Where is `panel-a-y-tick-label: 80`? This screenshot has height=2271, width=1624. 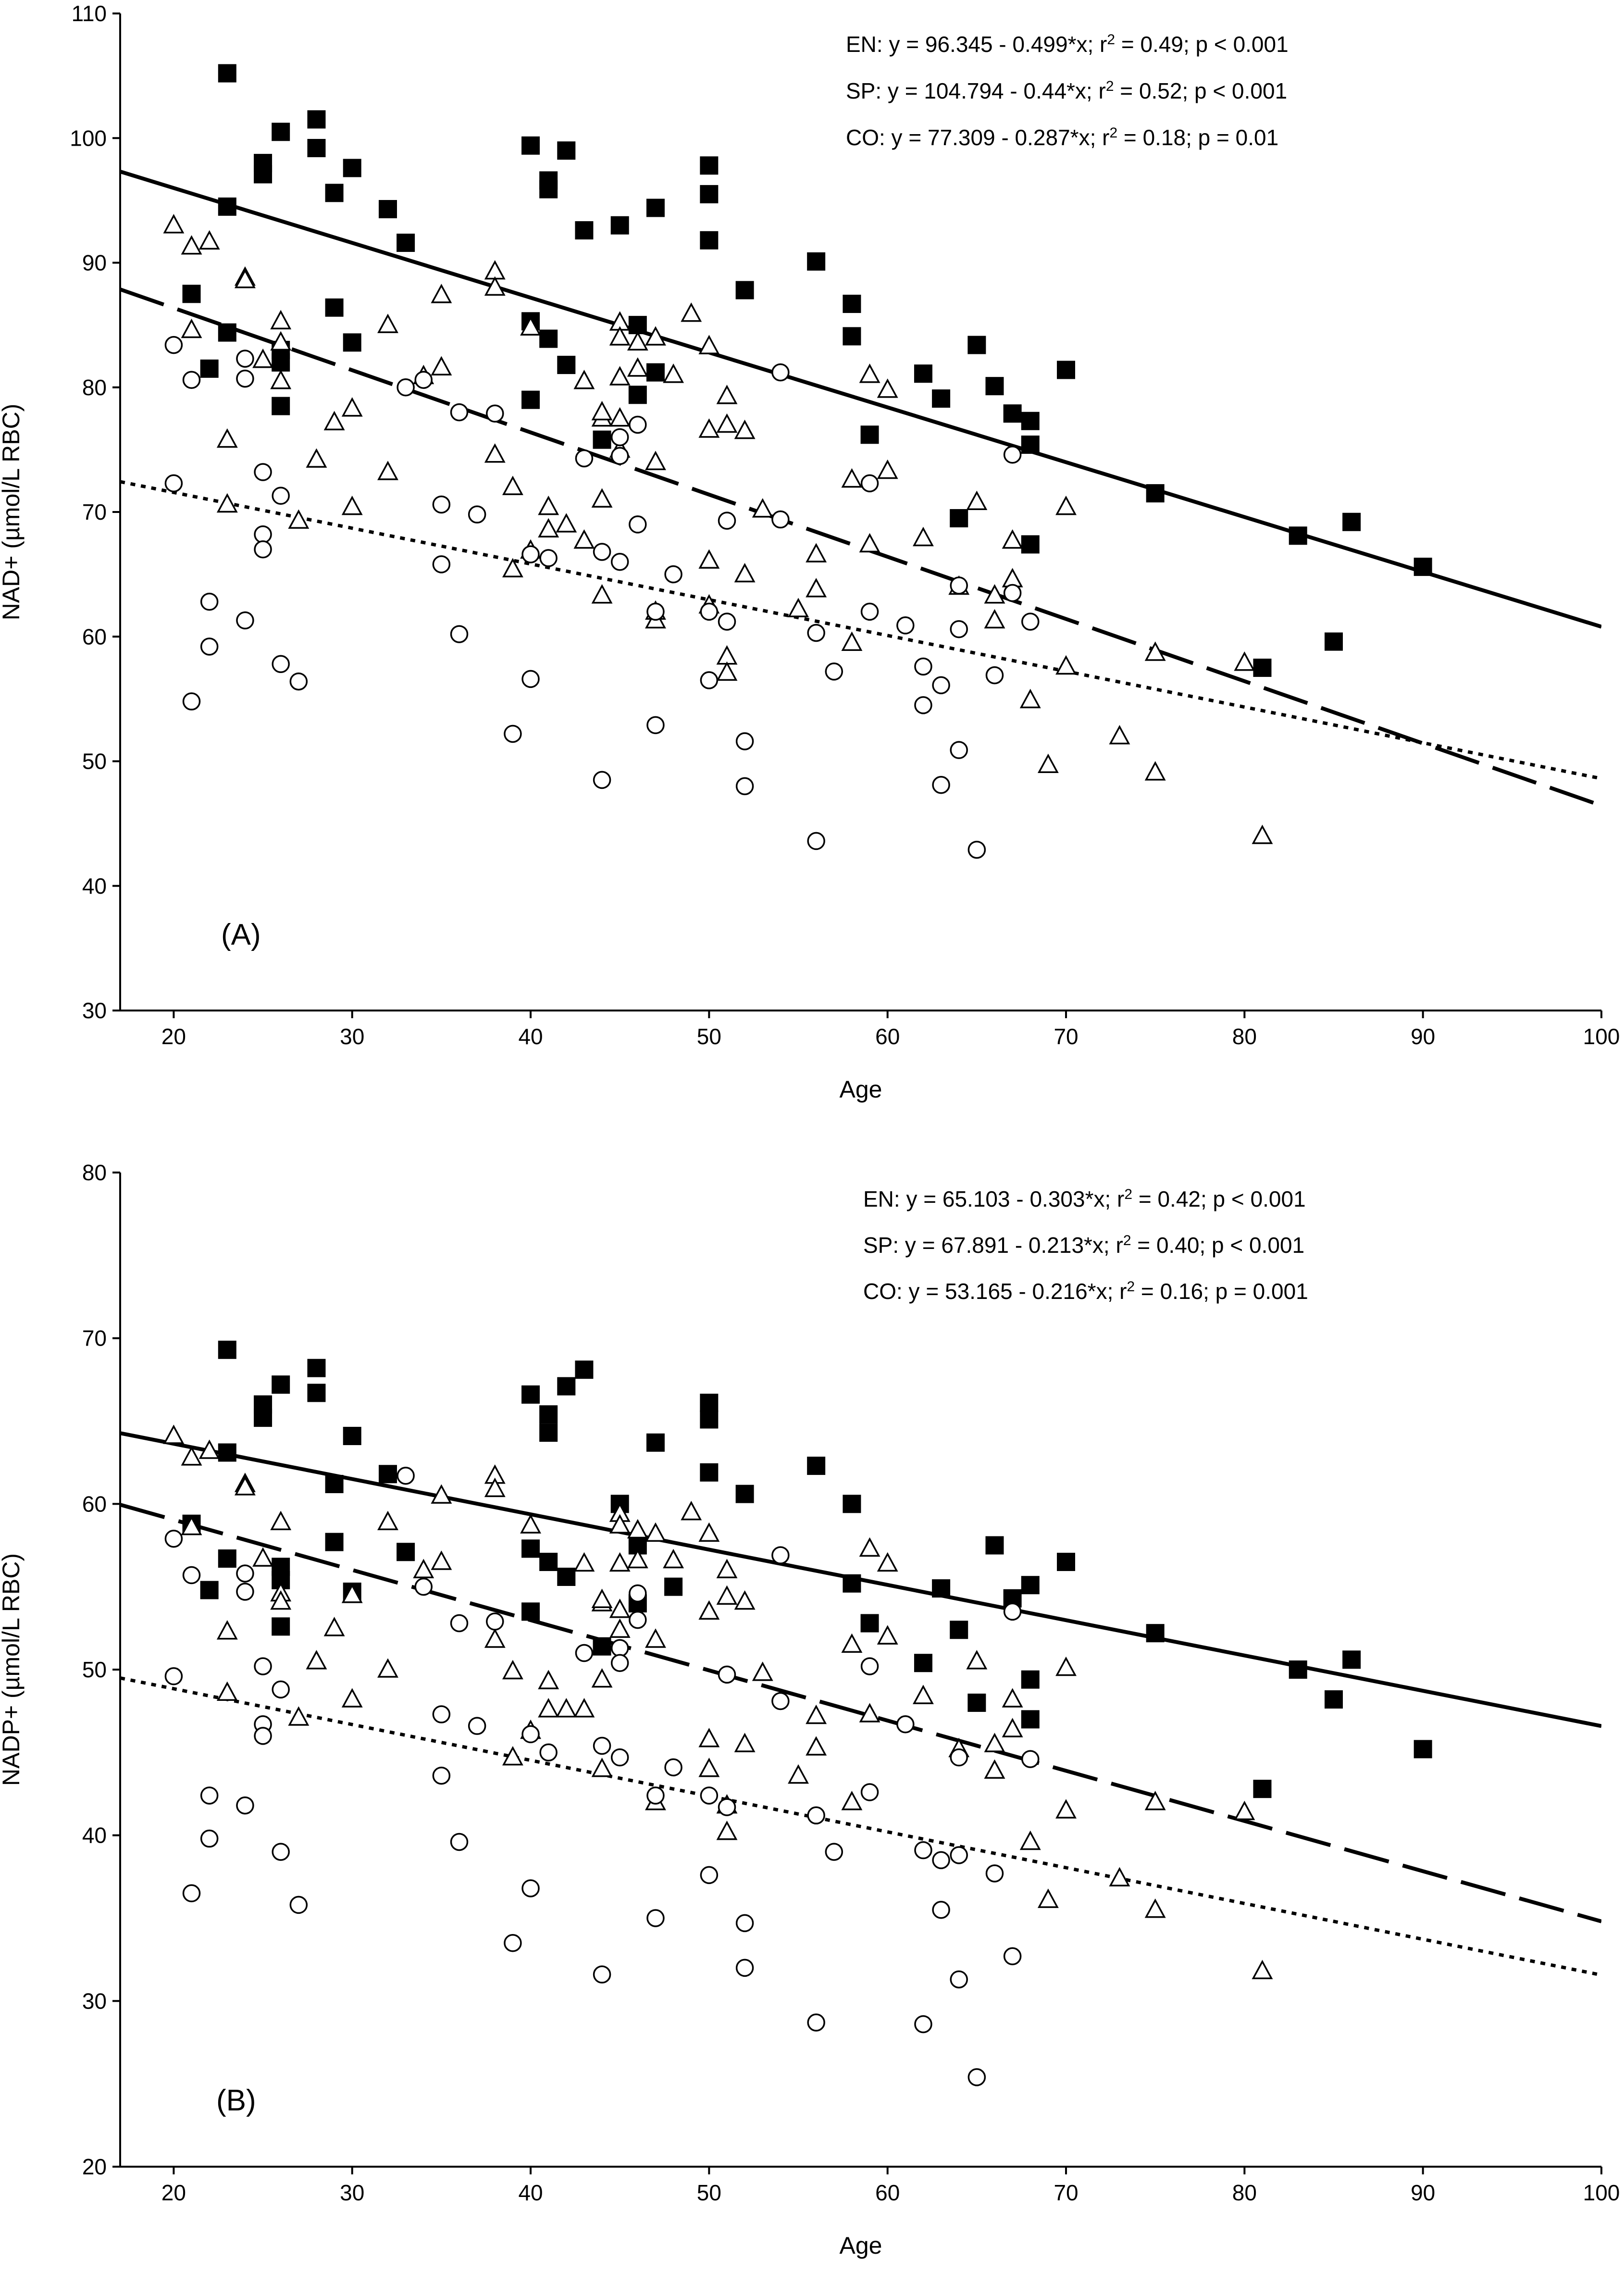
panel-a-y-tick-label: 80 is located at coordinates (94, 388).